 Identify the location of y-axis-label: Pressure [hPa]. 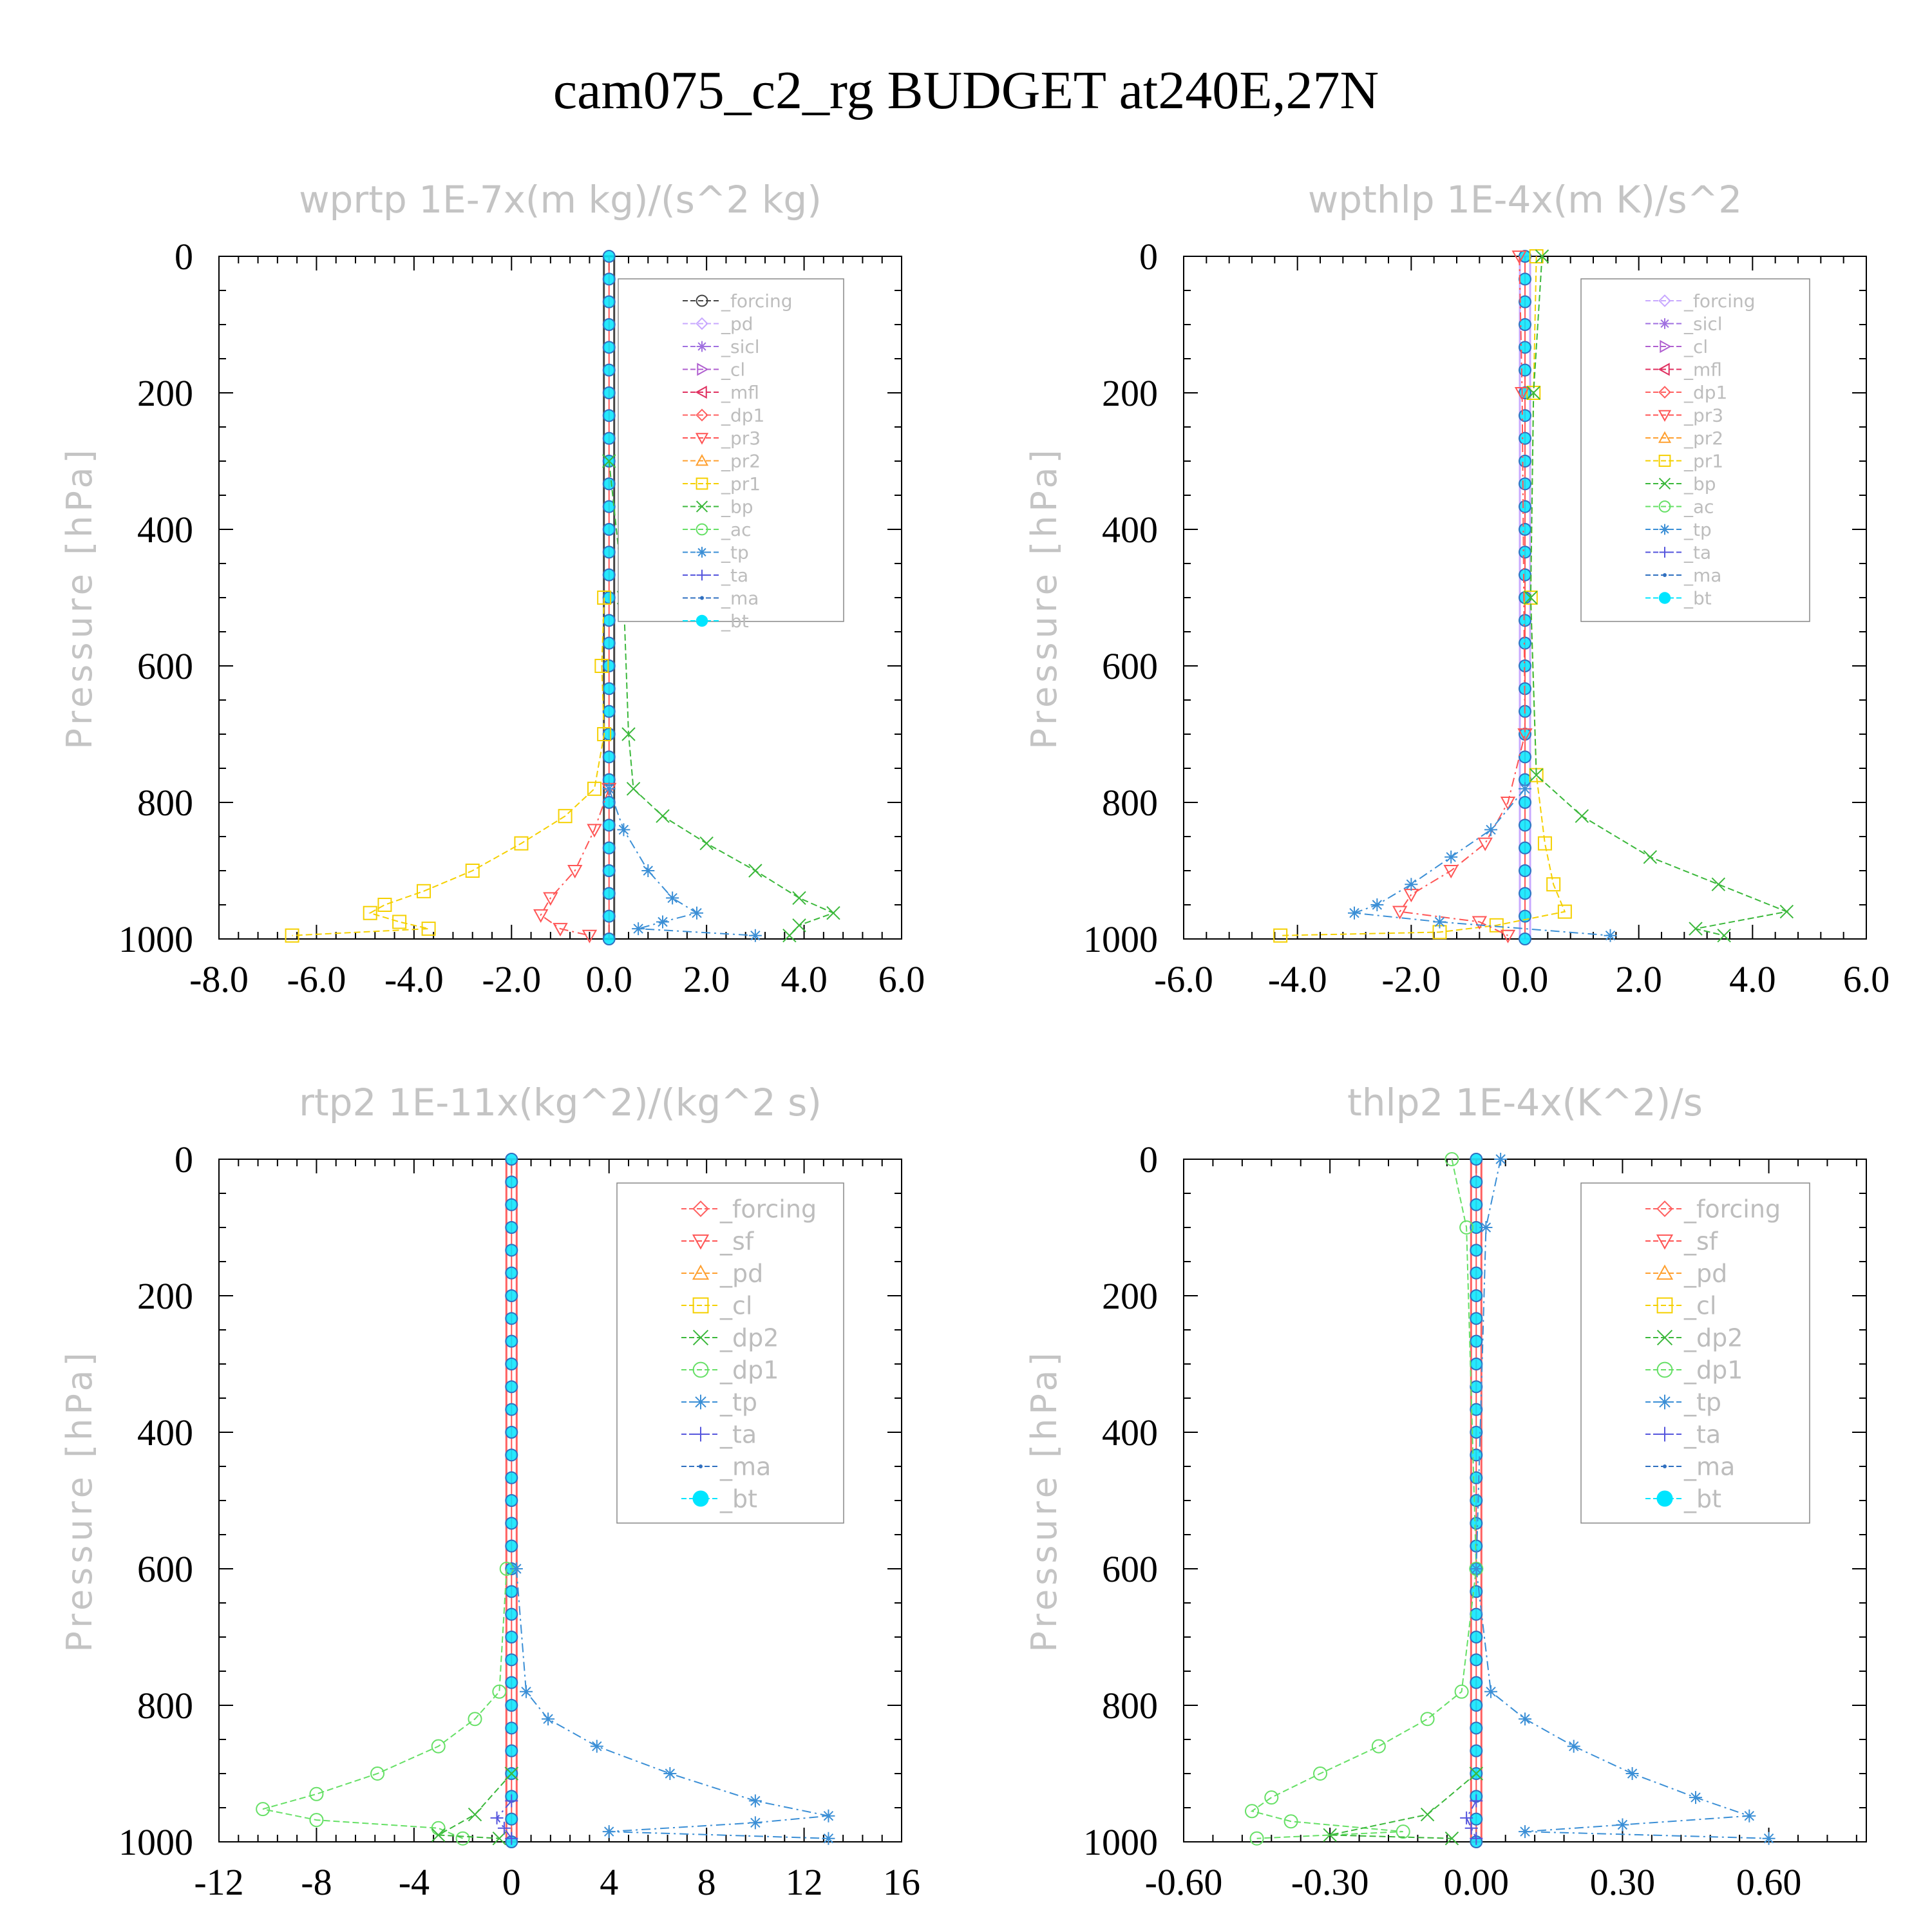
(79, 597).